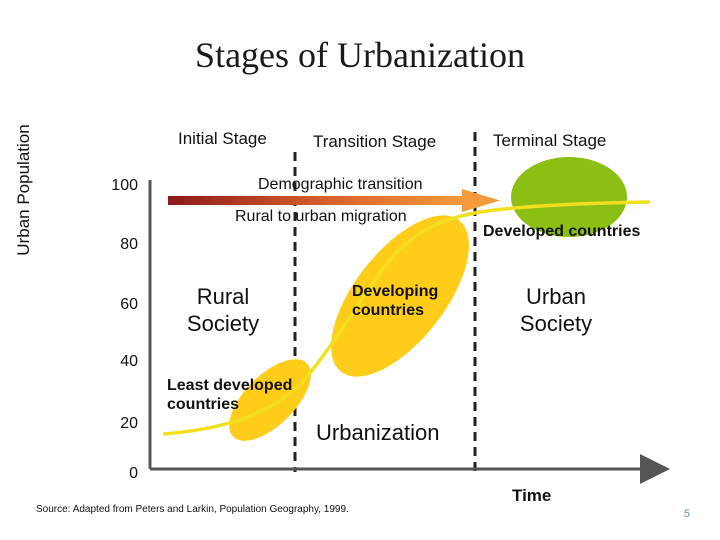 This screenshot has width=720, height=540. What do you see at coordinates (532, 495) in the screenshot?
I see `x-axis-label: Time` at bounding box center [532, 495].